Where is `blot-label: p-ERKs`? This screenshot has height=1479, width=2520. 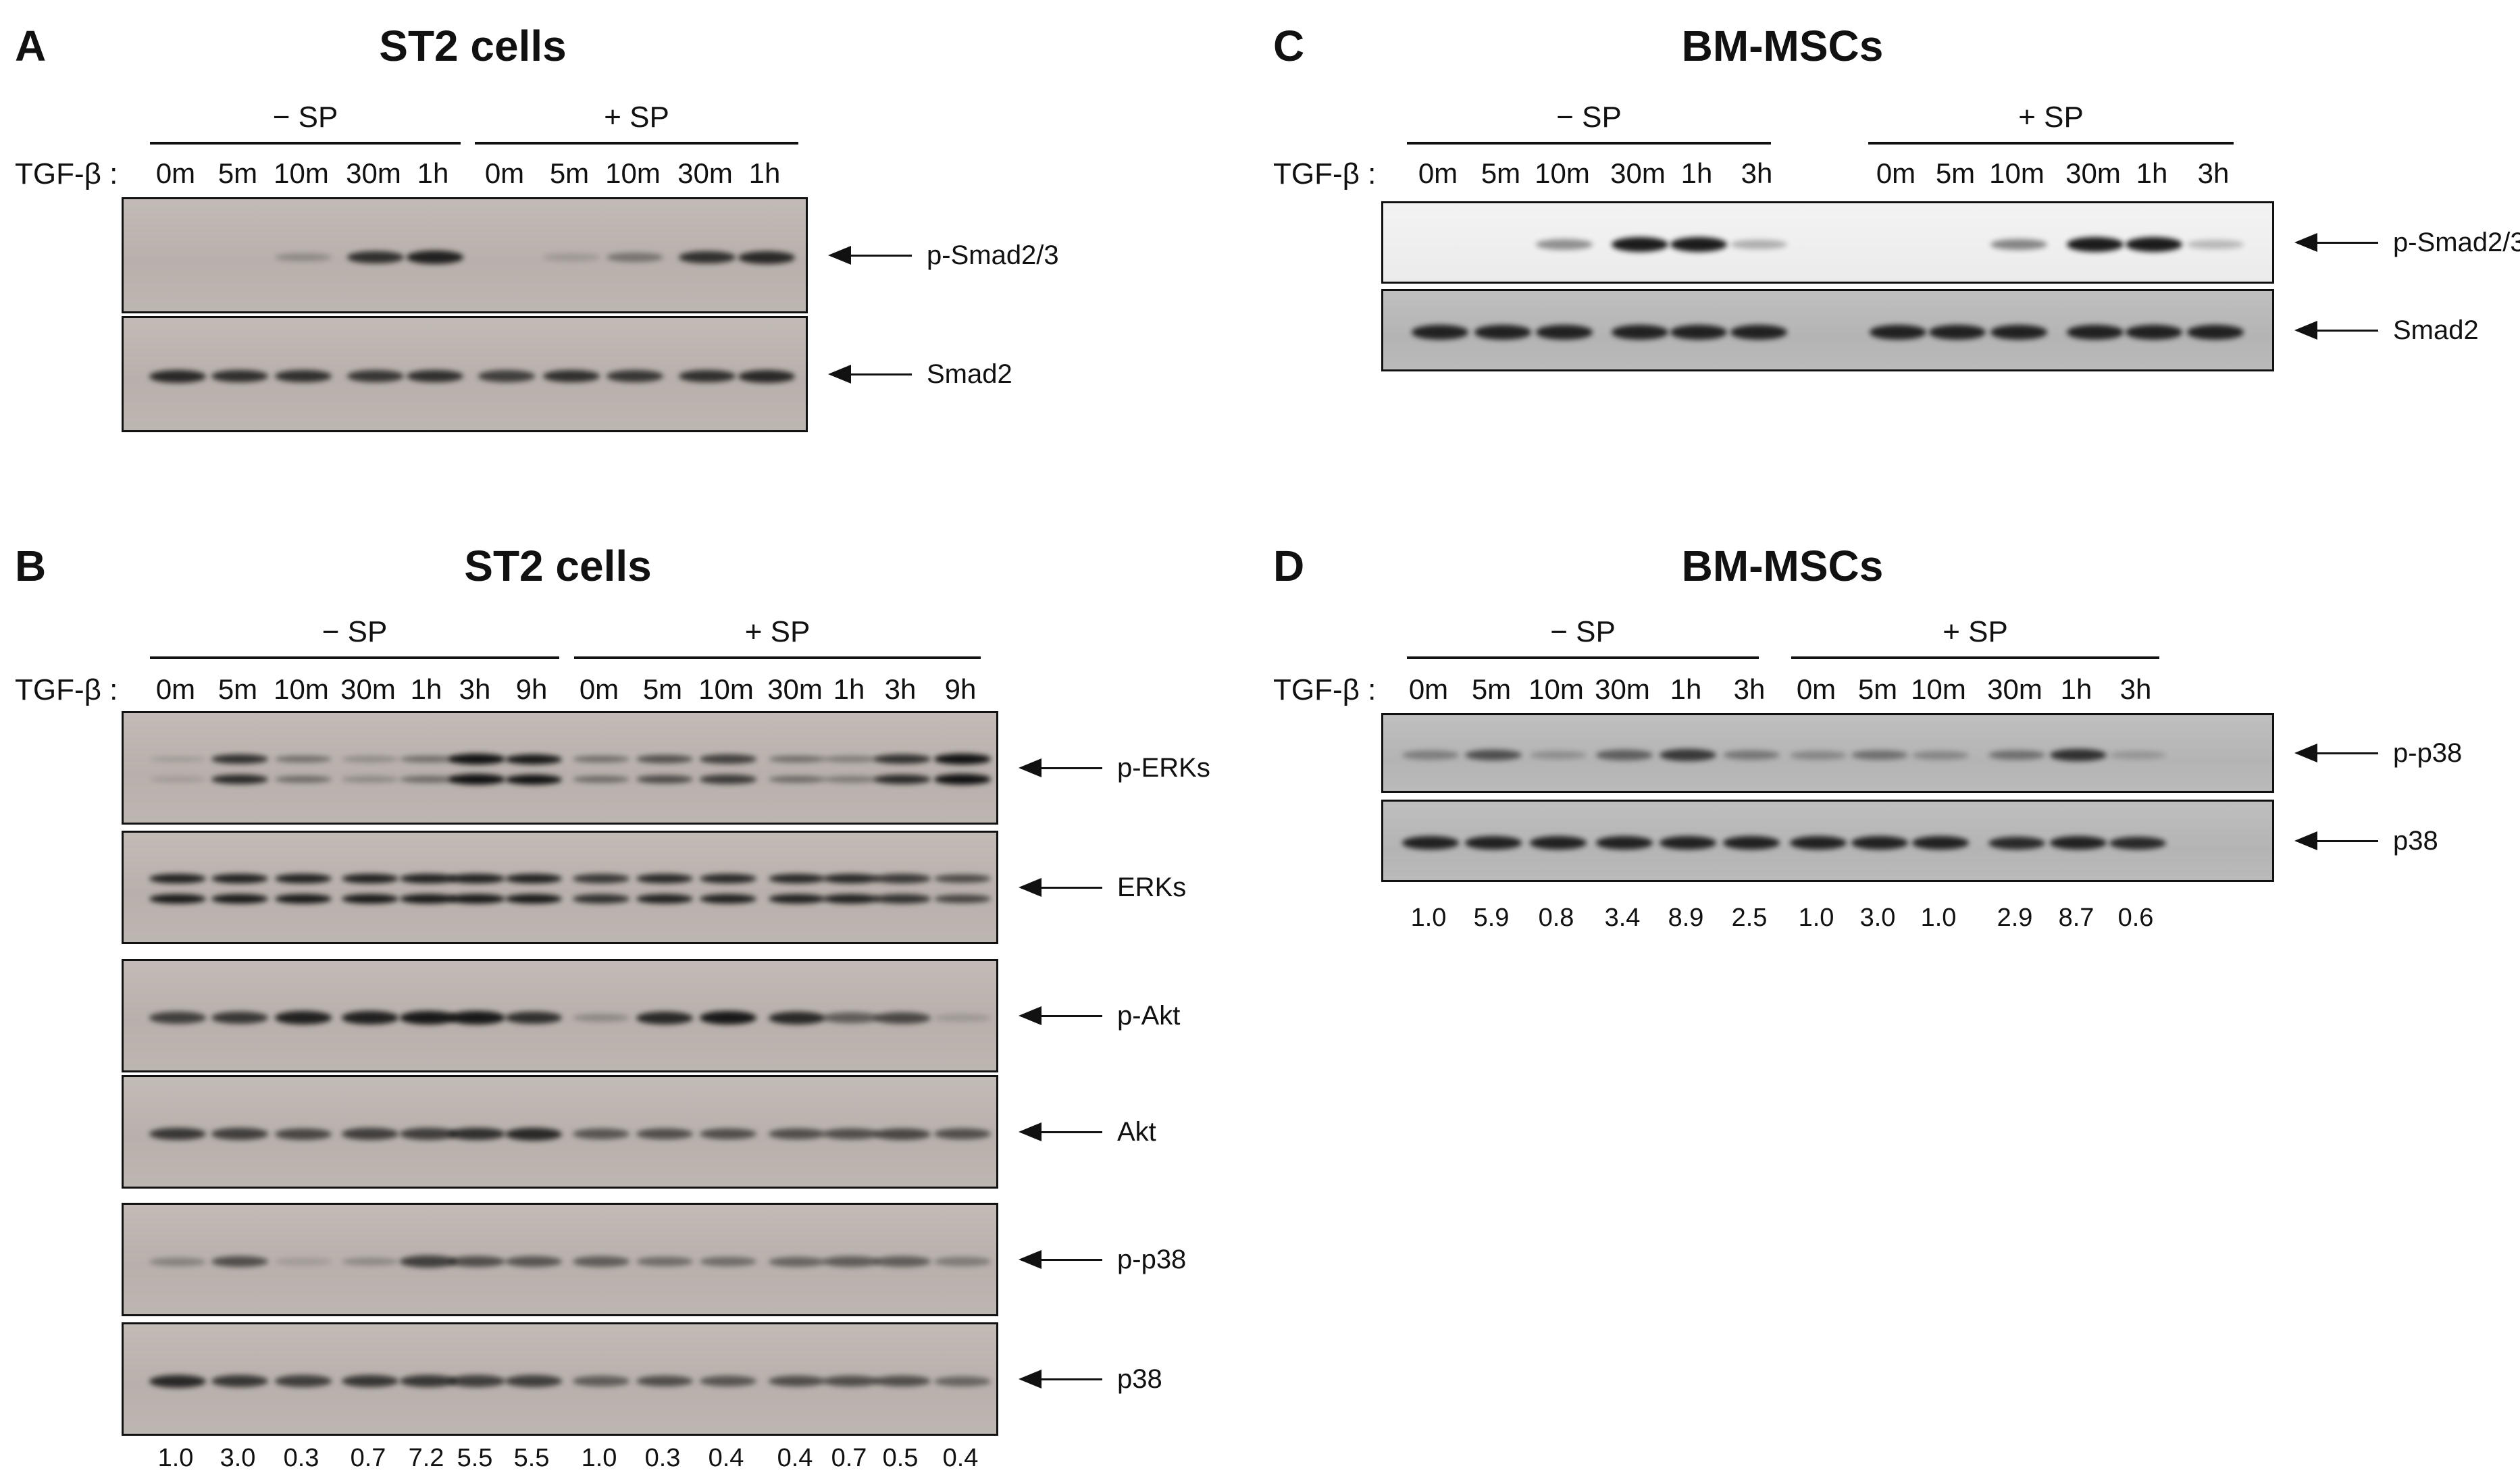
blot-label: p-ERKs is located at coordinates (1163, 768).